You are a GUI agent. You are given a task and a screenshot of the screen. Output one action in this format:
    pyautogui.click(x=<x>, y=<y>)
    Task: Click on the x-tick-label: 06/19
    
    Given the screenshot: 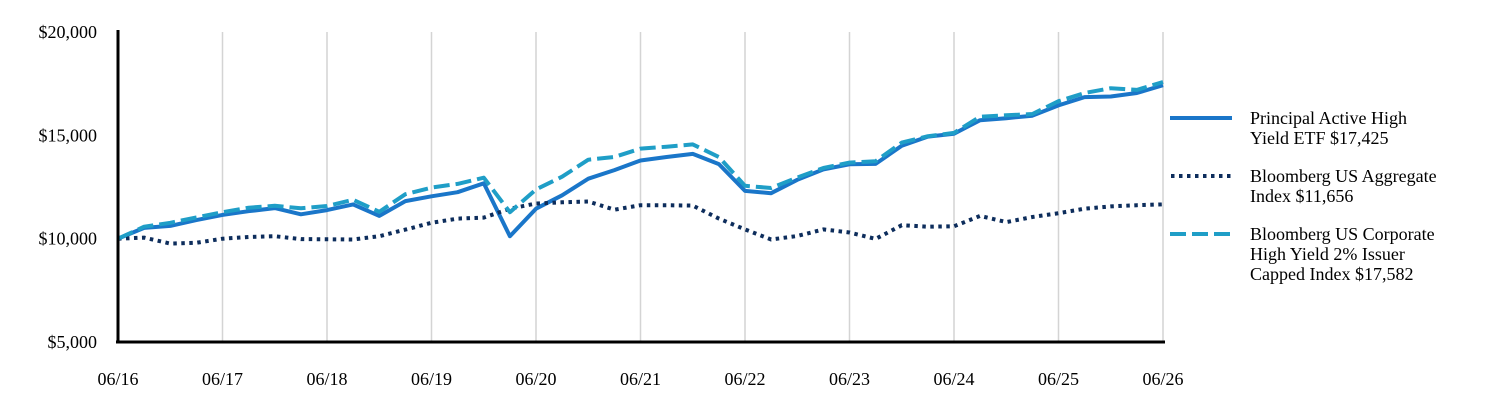 What is the action you would take?
    pyautogui.click(x=431, y=379)
    